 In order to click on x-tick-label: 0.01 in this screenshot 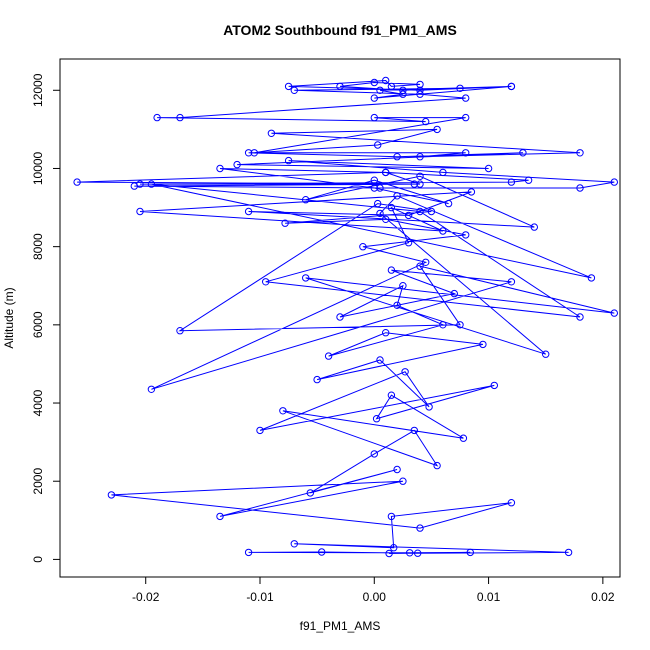, I will do `click(489, 597)`.